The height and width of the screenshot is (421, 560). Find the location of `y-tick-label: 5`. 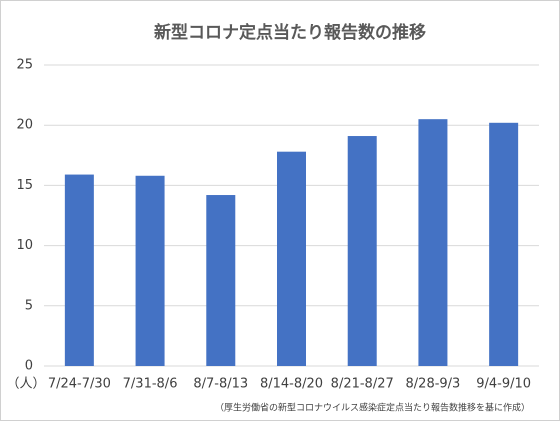

y-tick-label: 5 is located at coordinates (29, 305).